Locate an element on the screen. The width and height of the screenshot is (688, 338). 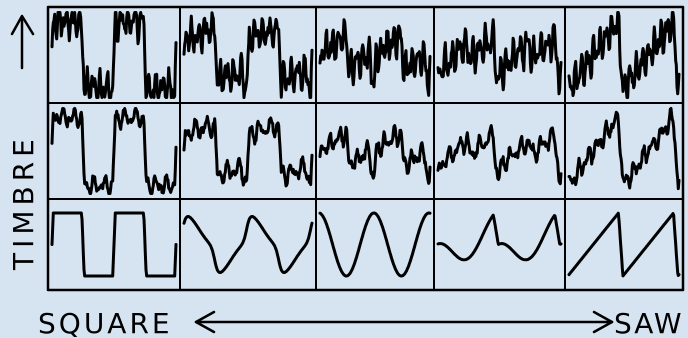
x-axis-left-label: SQUARE is located at coordinates (105, 322).